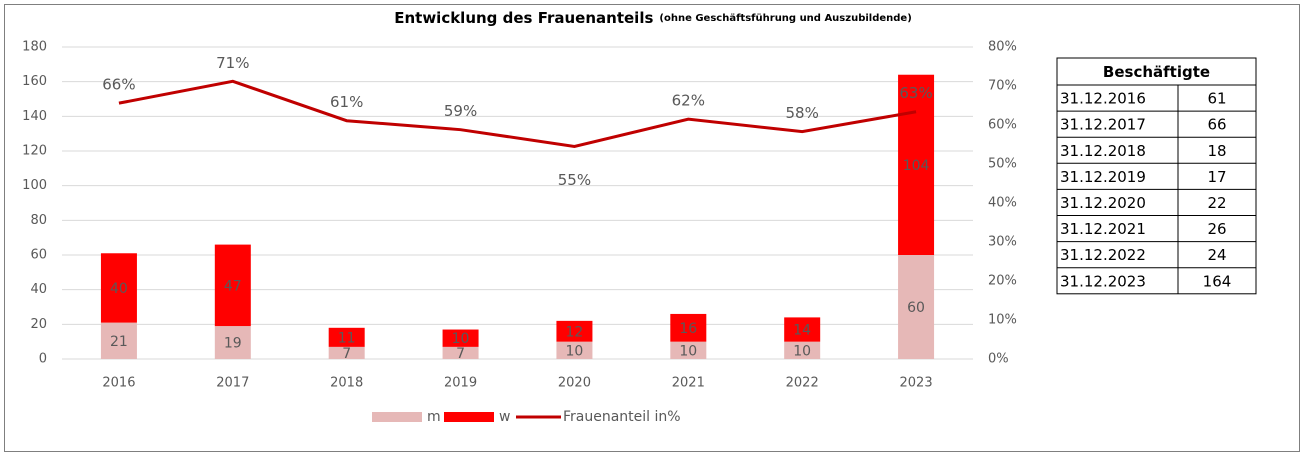 This screenshot has width=1304, height=455. Describe the element at coordinates (1002, 86) in the screenshot. I see `y2-tick-label: 70%` at that location.